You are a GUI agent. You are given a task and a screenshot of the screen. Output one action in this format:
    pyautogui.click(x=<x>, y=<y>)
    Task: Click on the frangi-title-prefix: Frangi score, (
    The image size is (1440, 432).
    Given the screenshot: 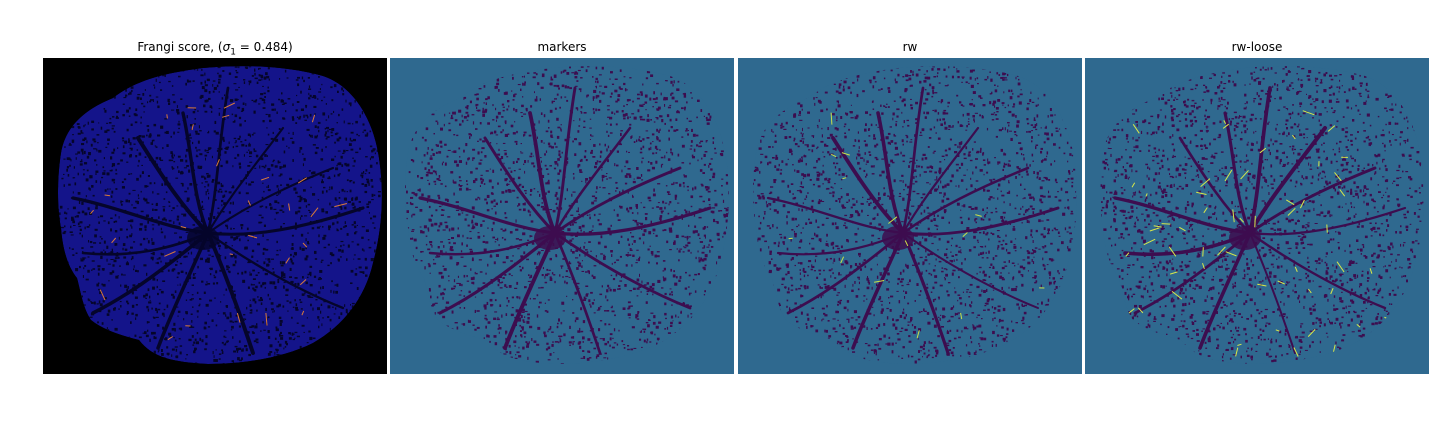 What is the action you would take?
    pyautogui.click(x=180, y=47)
    